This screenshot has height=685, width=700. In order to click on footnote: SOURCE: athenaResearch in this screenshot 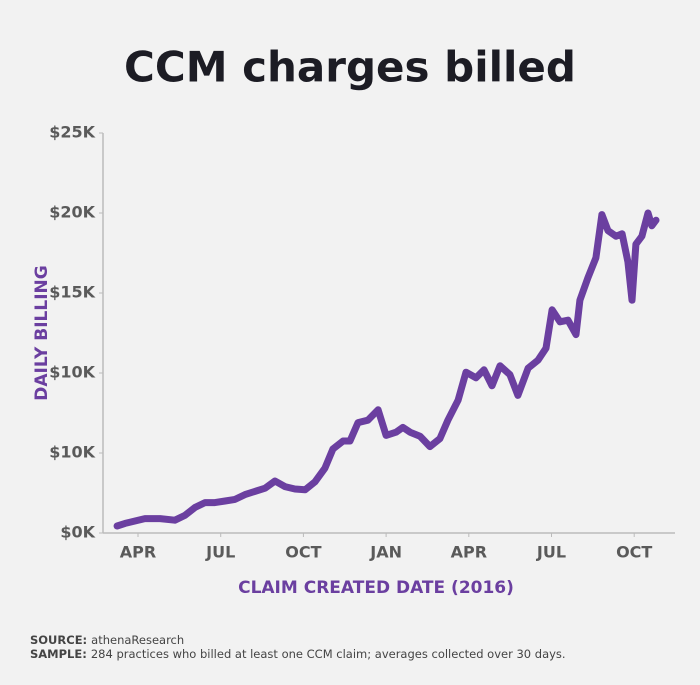, I will do `click(107, 640)`.